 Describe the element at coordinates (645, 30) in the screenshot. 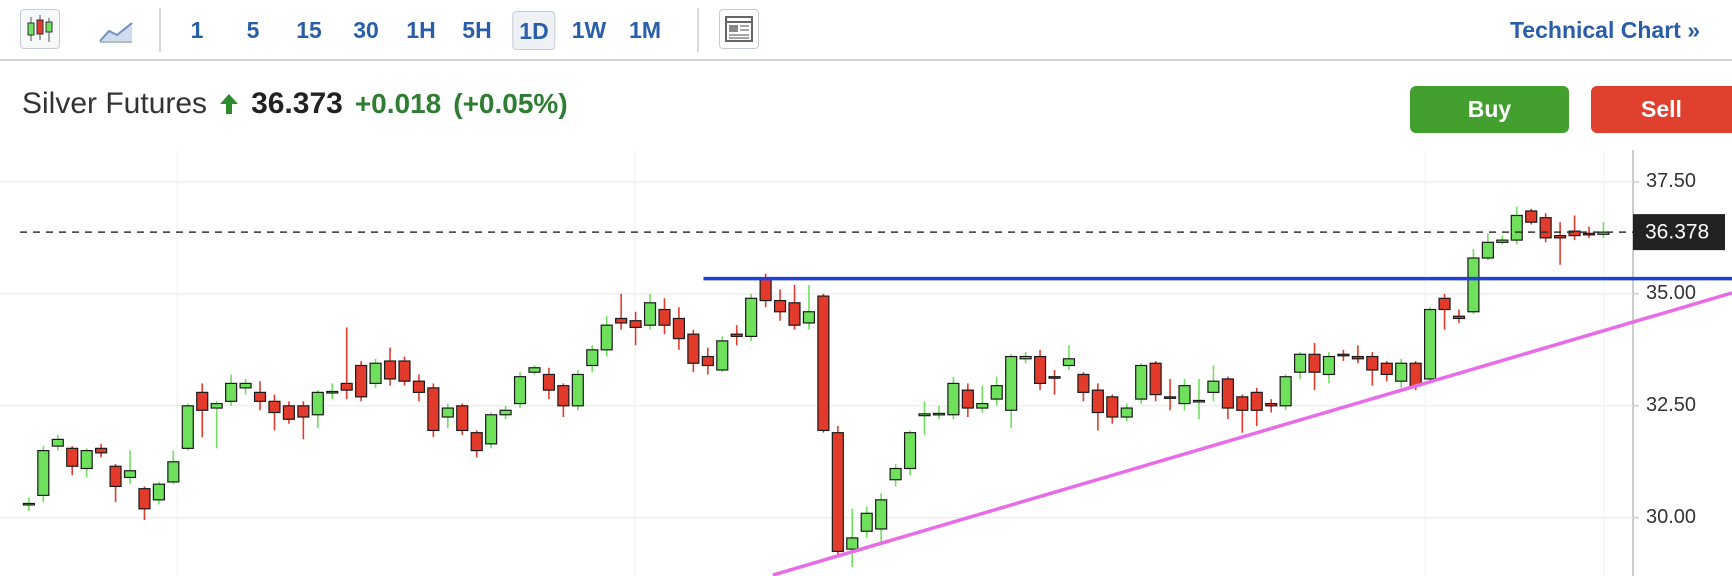

I see `interval-button: 1M` at that location.